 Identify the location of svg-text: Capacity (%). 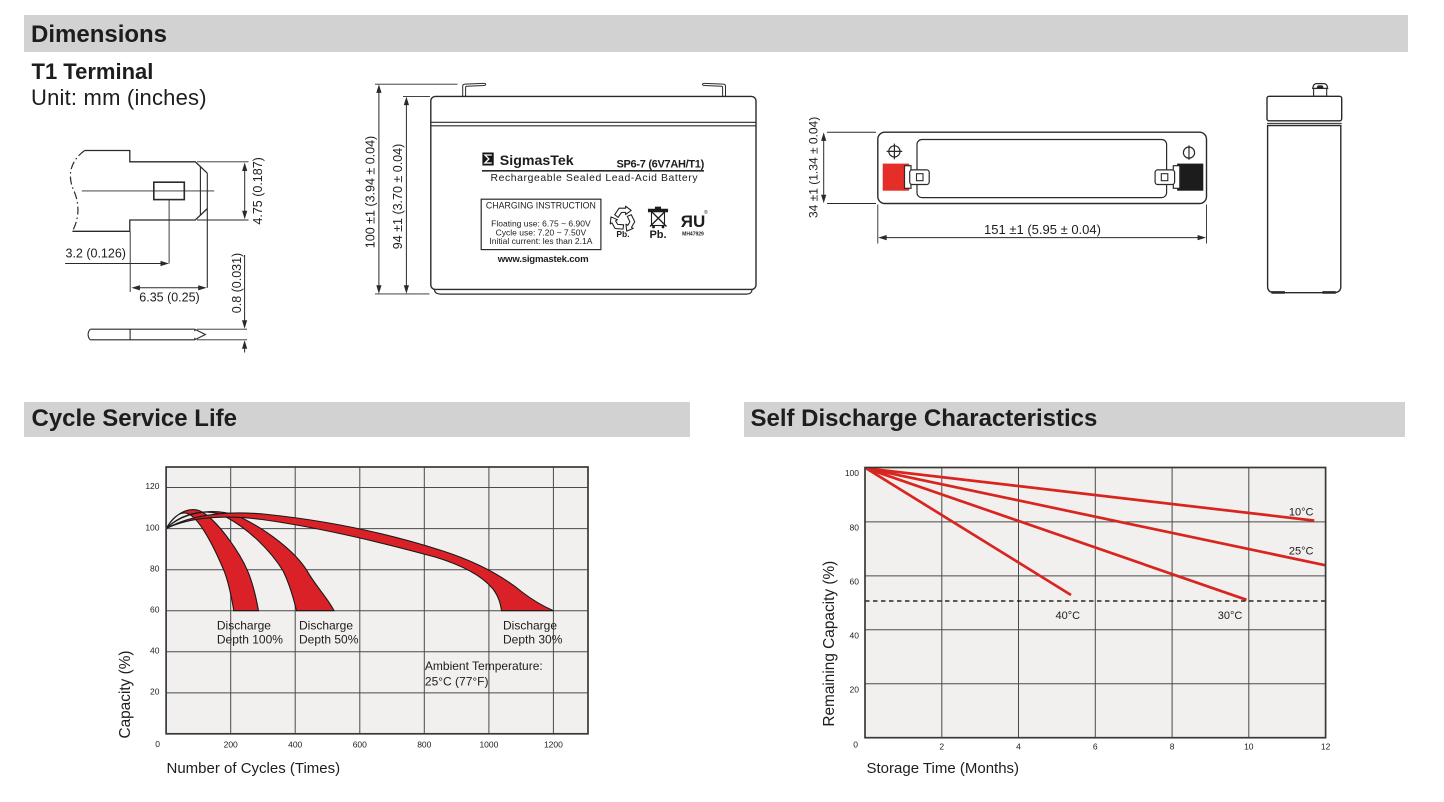
(125, 694).